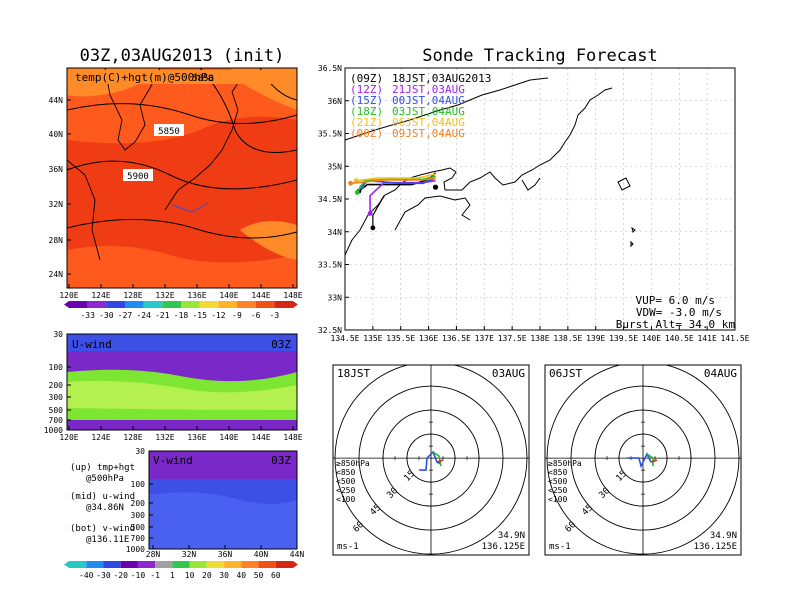  What do you see at coordinates (723, 536) in the screenshot?
I see `hodograph-lat: 34.9N` at bounding box center [723, 536].